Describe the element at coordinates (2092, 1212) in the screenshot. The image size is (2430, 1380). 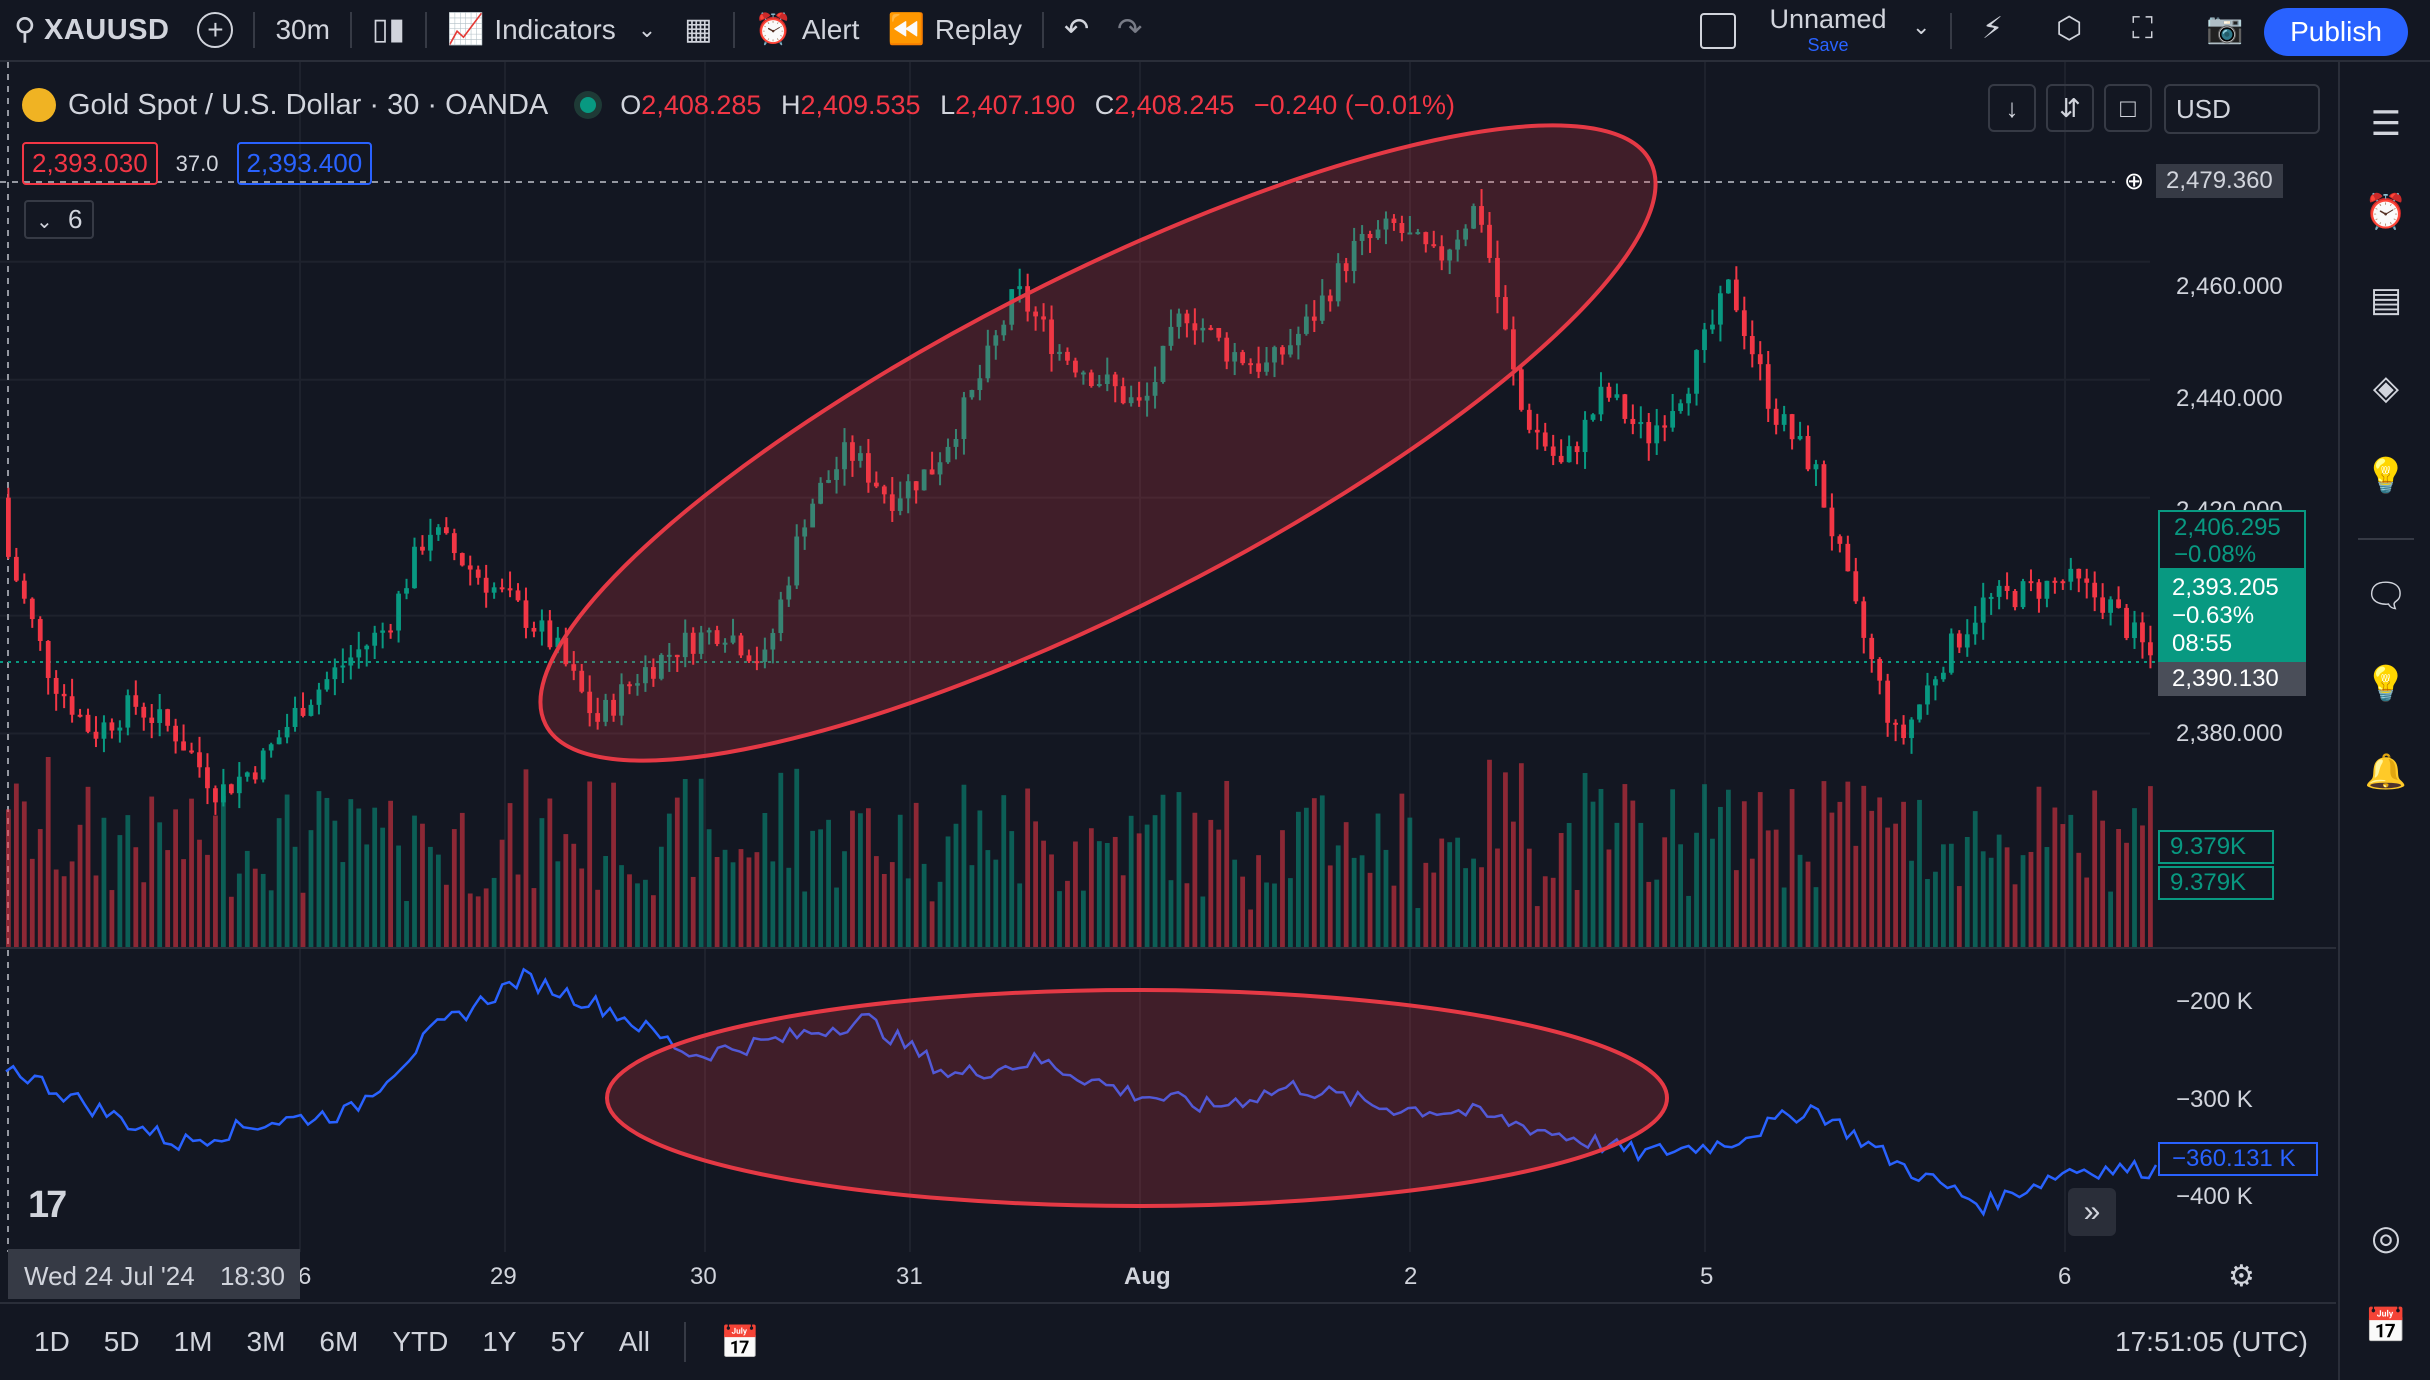
I see `scroll-to-realtime-button: »` at that location.